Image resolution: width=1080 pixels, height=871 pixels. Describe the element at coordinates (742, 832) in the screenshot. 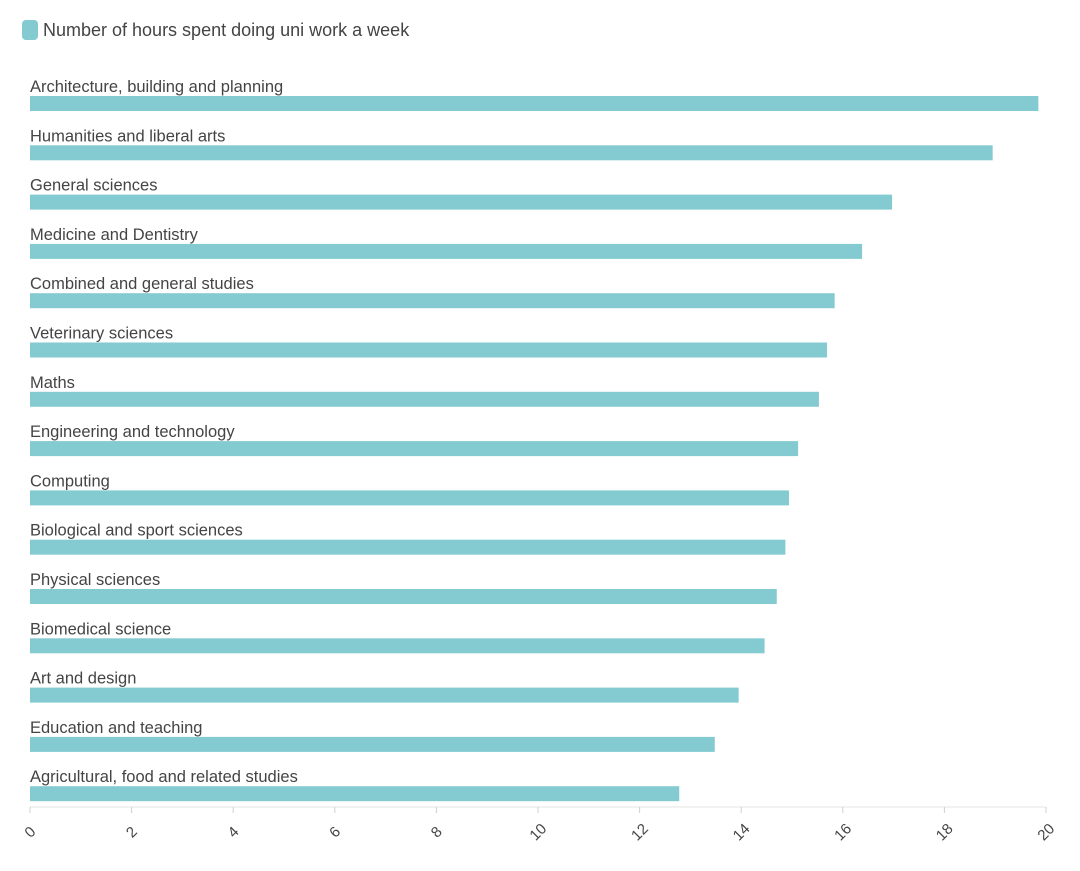

I see `x-tick-label: 14` at that location.